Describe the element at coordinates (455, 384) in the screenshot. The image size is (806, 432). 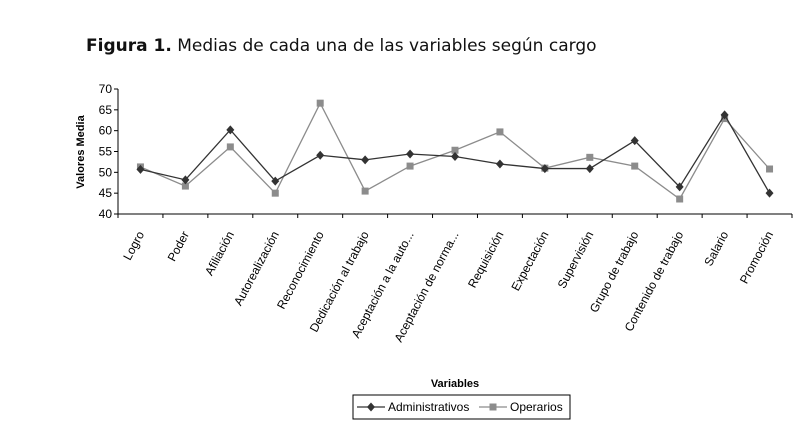
I see `x-axis-title: Variables` at that location.